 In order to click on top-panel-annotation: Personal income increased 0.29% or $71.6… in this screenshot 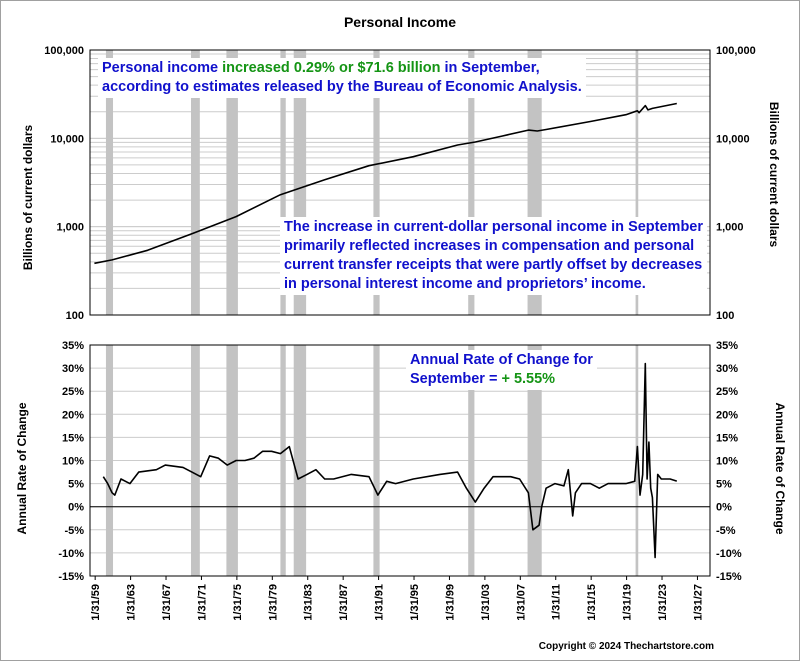, I will do `click(342, 78)`.